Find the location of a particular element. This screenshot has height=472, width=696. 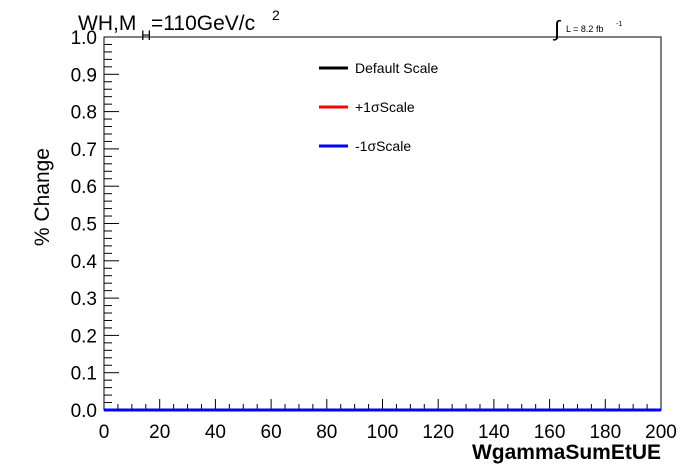

x-axis: 0 20 40 60 80 100 120 140 160 180 200 is located at coordinates (388, 421).